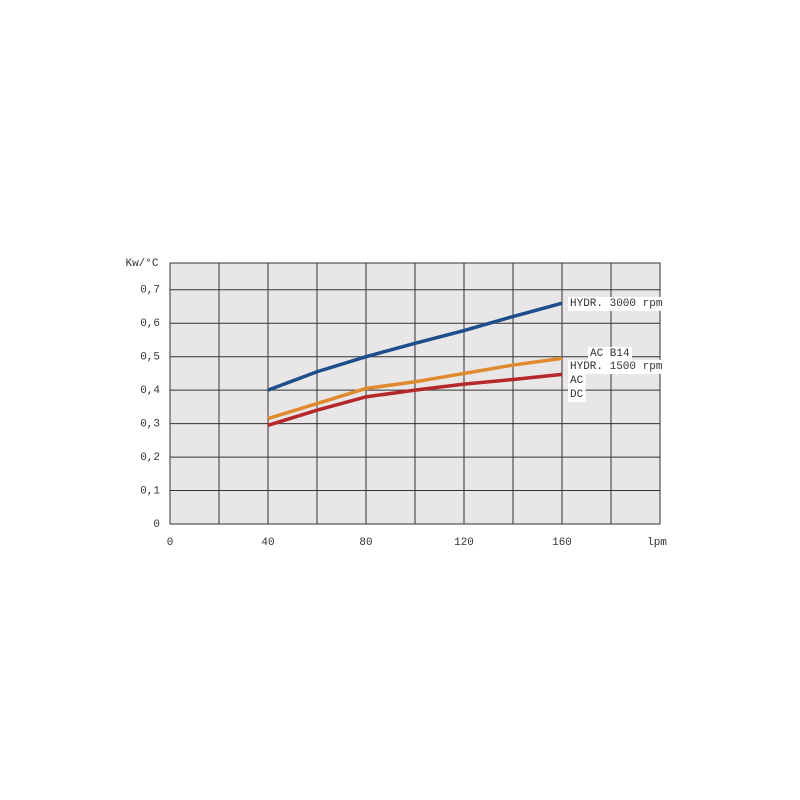 The width and height of the screenshot is (800, 800). What do you see at coordinates (150, 491) in the screenshot?
I see `y-tick-label: 0,1` at bounding box center [150, 491].